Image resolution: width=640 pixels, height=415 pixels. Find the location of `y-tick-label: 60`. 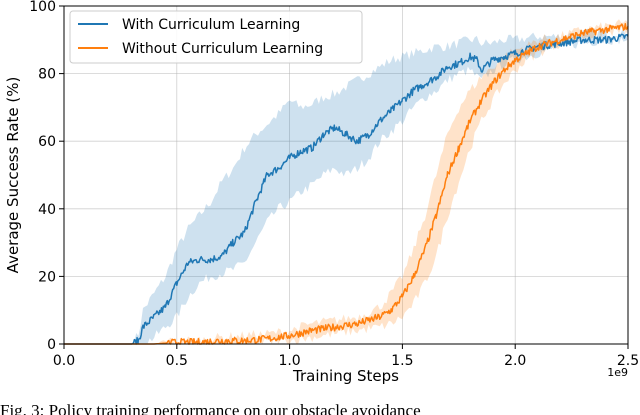

y-tick-label: 60 is located at coordinates (47, 142).